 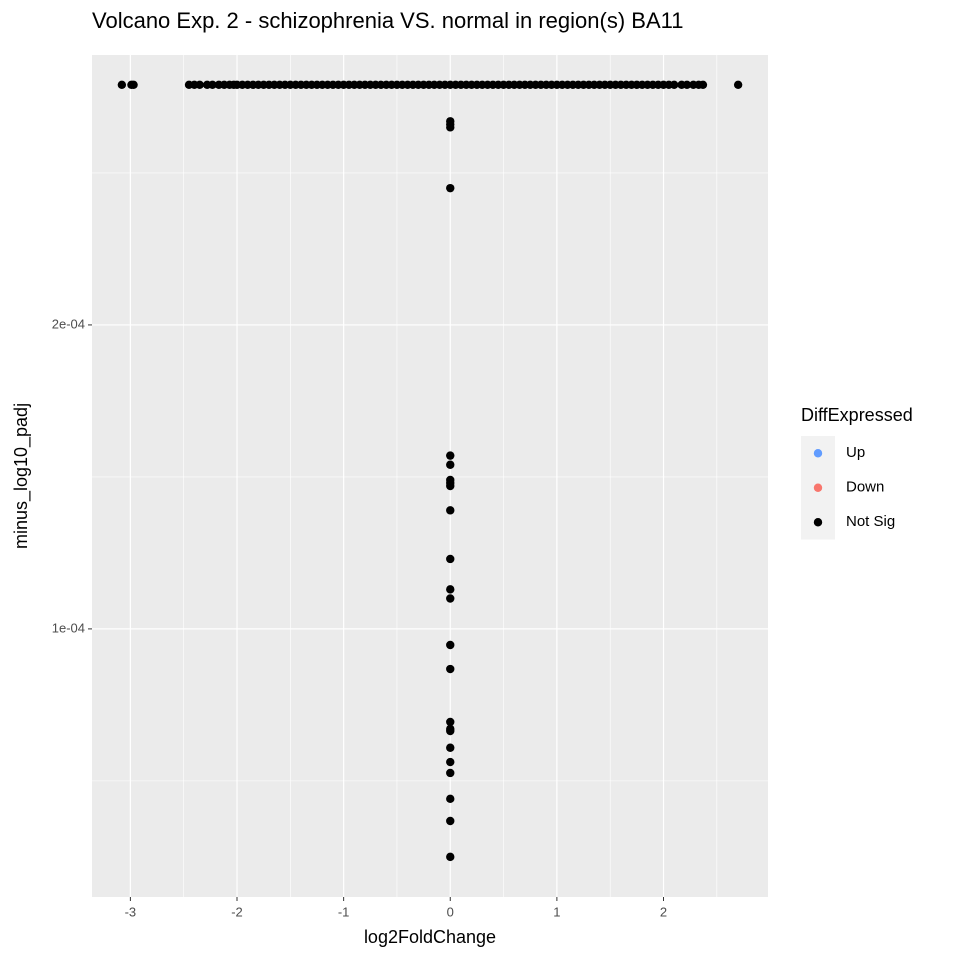 What do you see at coordinates (857, 415) in the screenshot?
I see `legend-title: DiffExpressed` at bounding box center [857, 415].